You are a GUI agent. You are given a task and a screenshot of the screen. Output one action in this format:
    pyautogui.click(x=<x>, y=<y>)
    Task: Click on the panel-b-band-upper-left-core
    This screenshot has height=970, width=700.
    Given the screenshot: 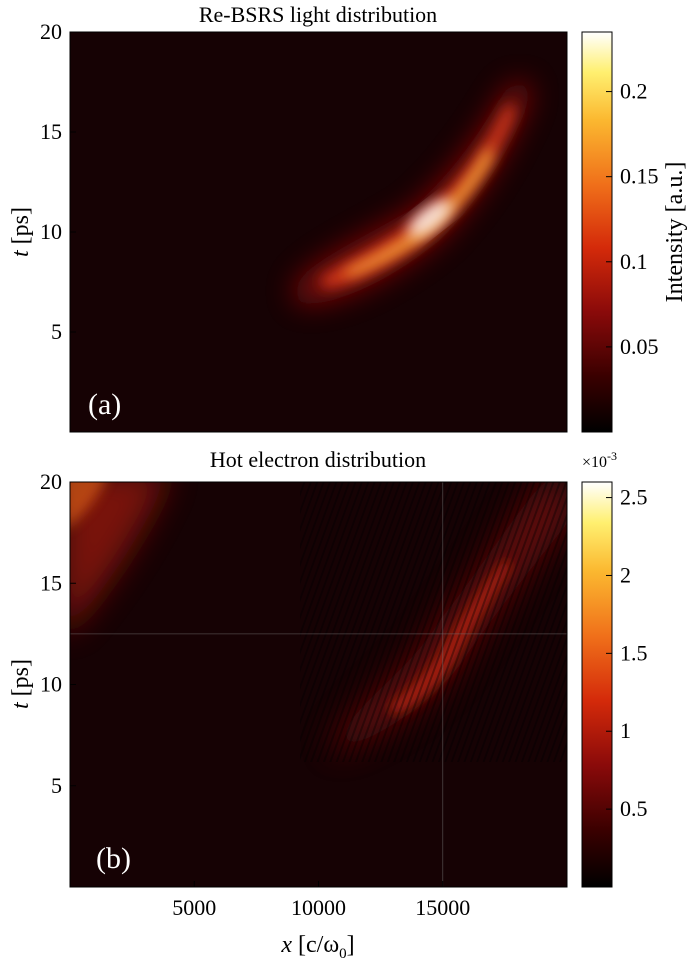 What is the action you would take?
    pyautogui.click(x=87, y=504)
    